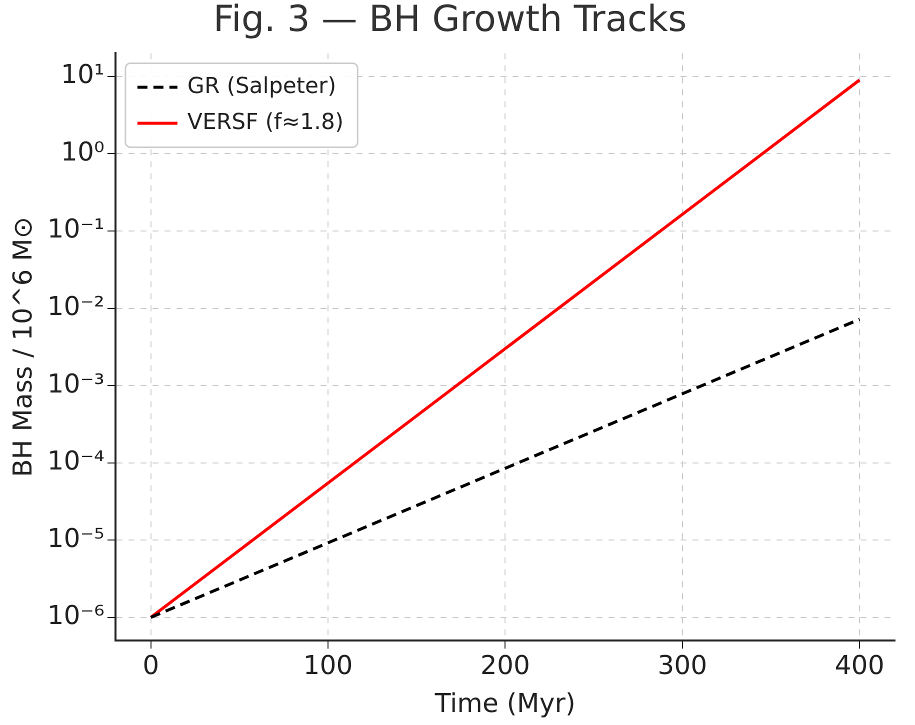  What do you see at coordinates (75, 539) in the screenshot?
I see `y-tick-label: 10⁻⁵` at bounding box center [75, 539].